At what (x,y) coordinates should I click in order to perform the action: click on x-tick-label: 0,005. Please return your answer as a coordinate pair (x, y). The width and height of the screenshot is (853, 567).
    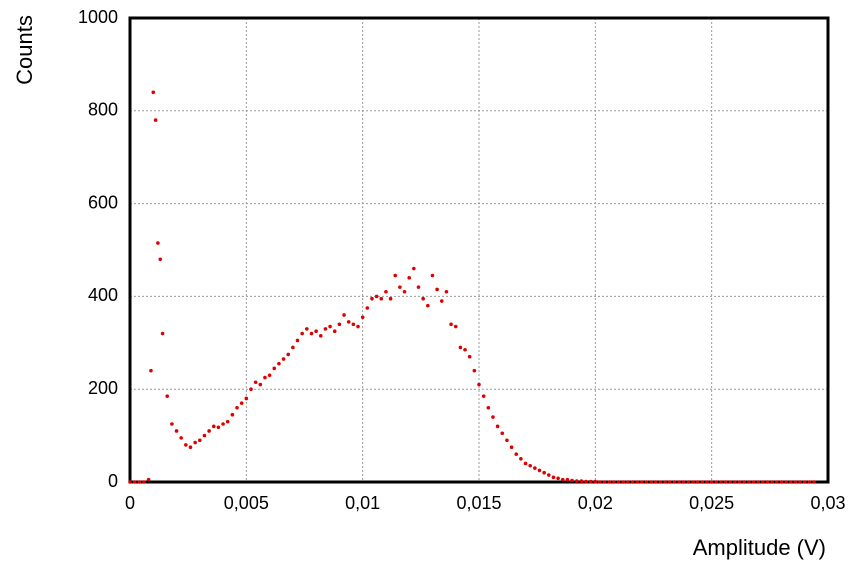
    Looking at the image, I should click on (246, 503).